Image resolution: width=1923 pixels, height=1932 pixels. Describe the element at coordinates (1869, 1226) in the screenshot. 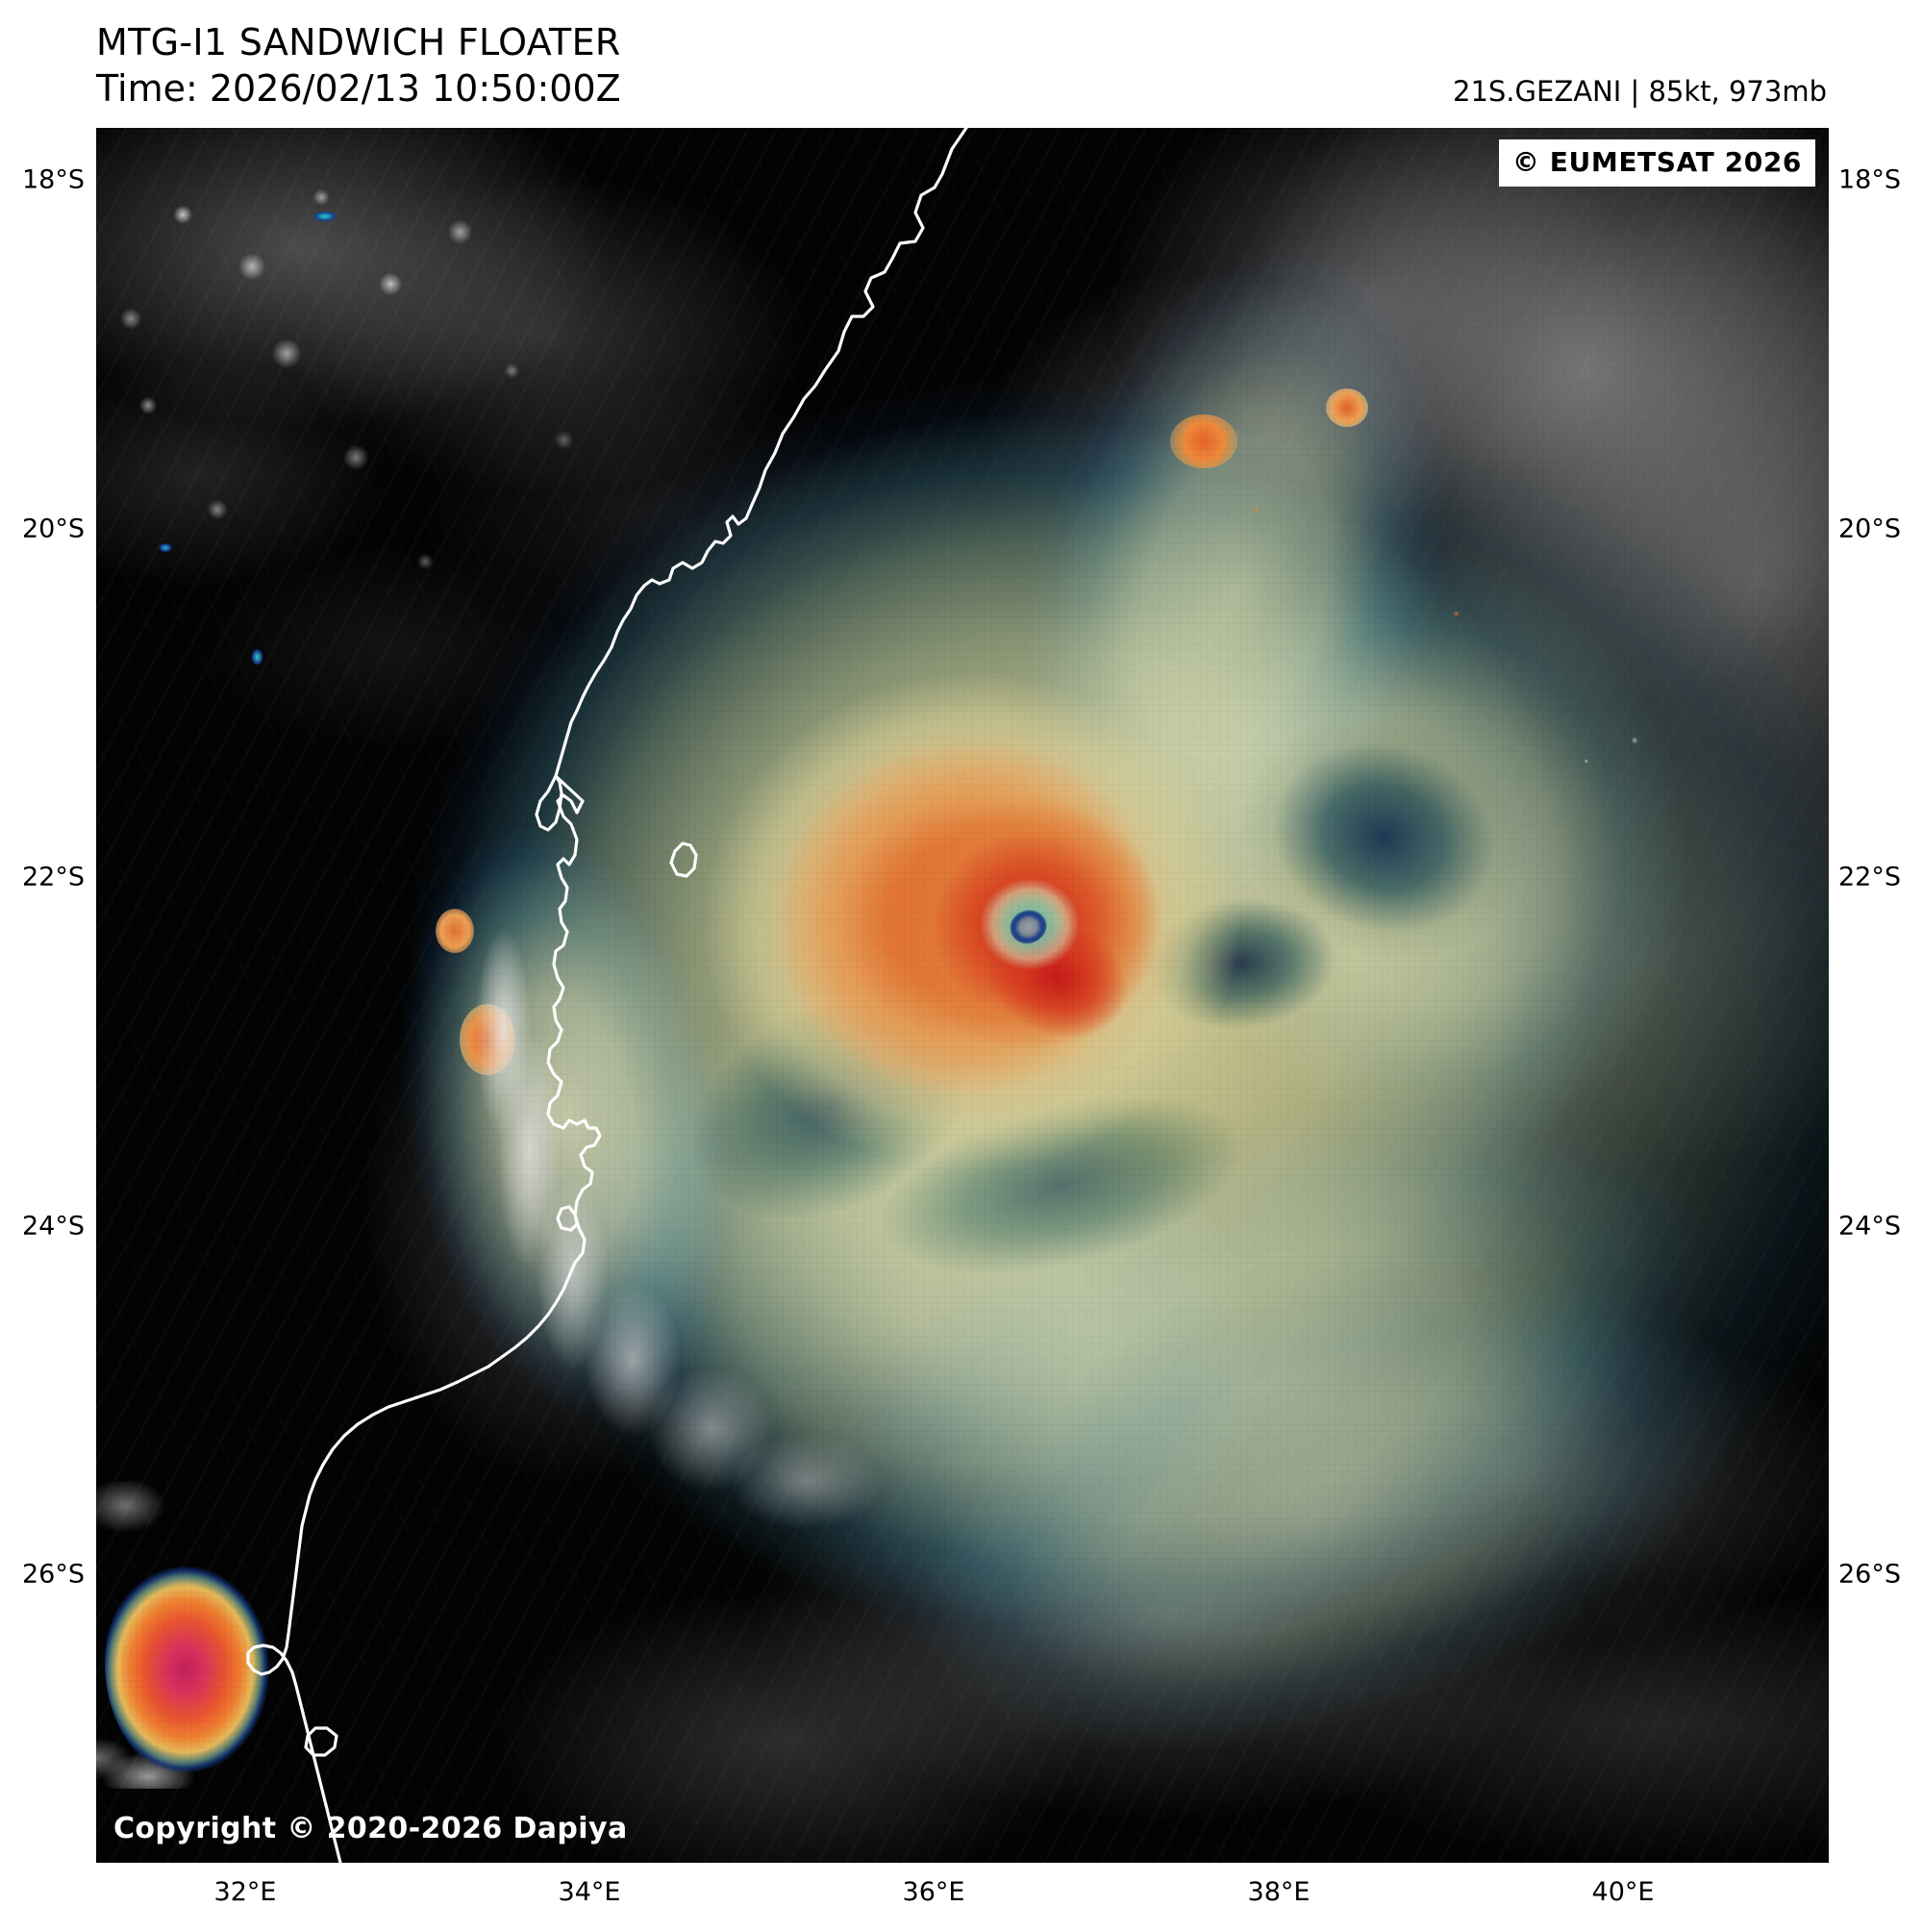

I see `lat-tick-right-3: 24°S` at that location.